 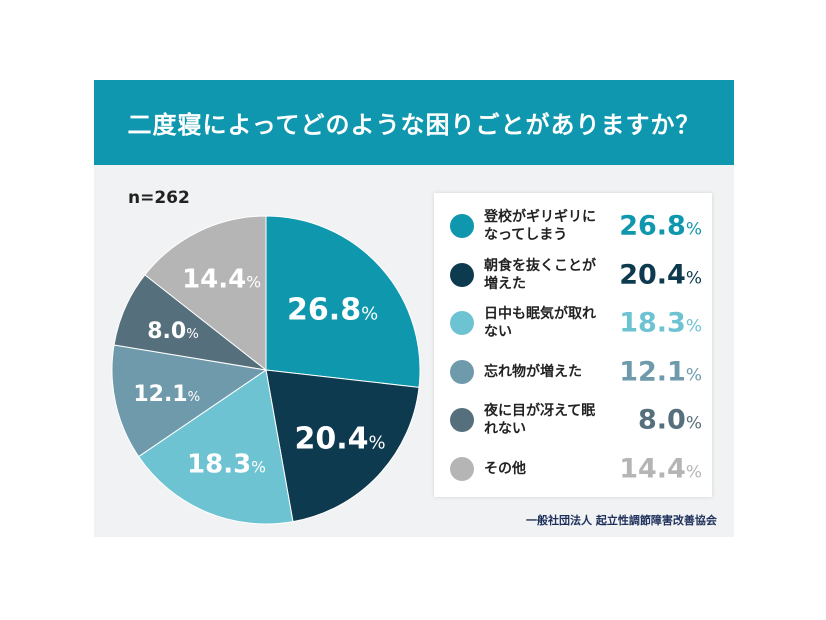 What do you see at coordinates (660, 468) in the screenshot?
I see `legend-value: 14.4%` at bounding box center [660, 468].